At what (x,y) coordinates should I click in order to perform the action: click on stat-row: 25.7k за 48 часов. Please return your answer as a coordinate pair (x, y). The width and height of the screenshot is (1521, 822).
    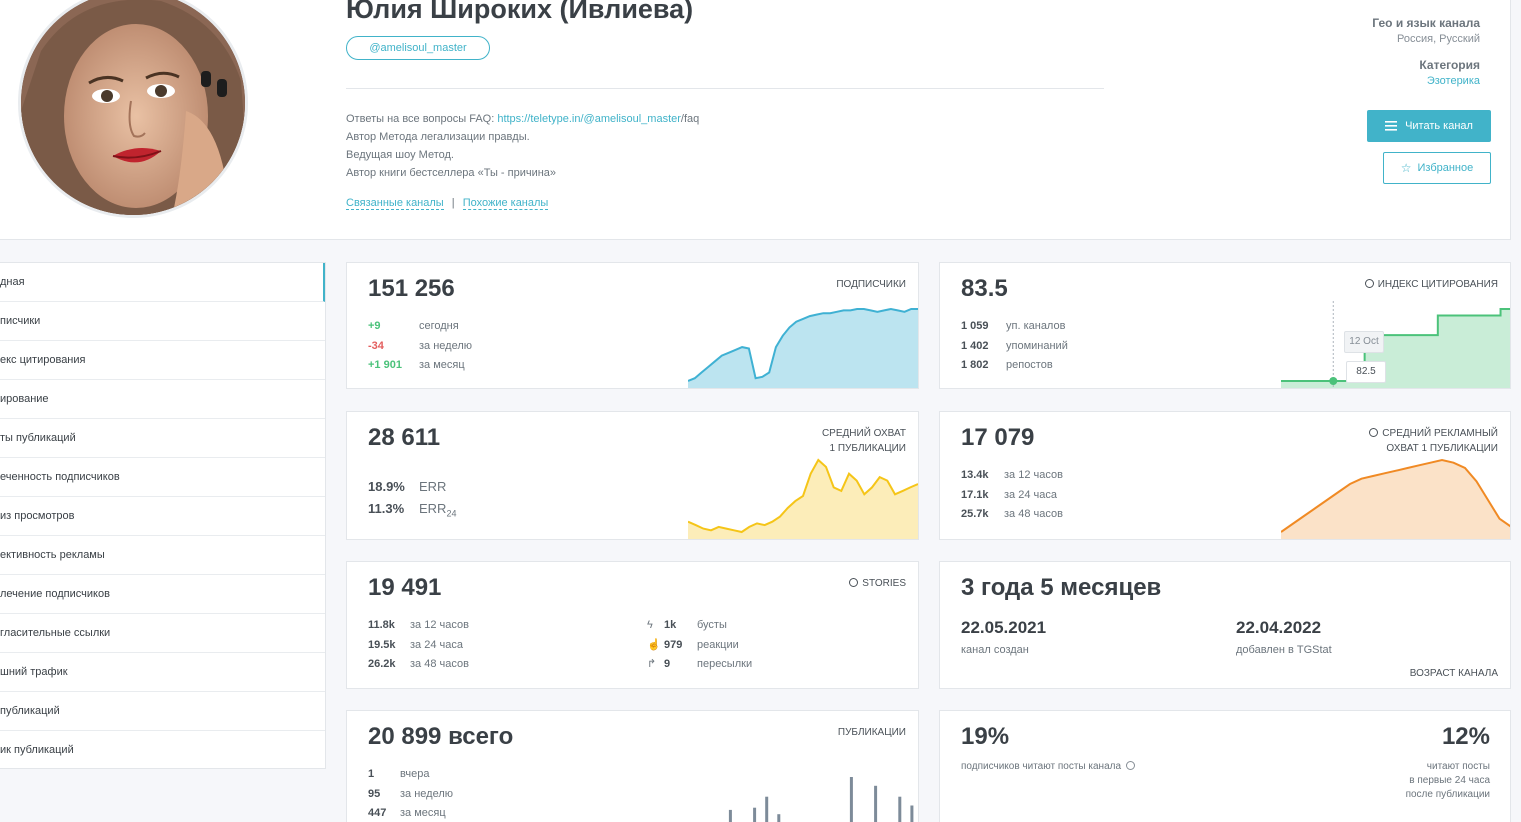
    Looking at the image, I should click on (1012, 515).